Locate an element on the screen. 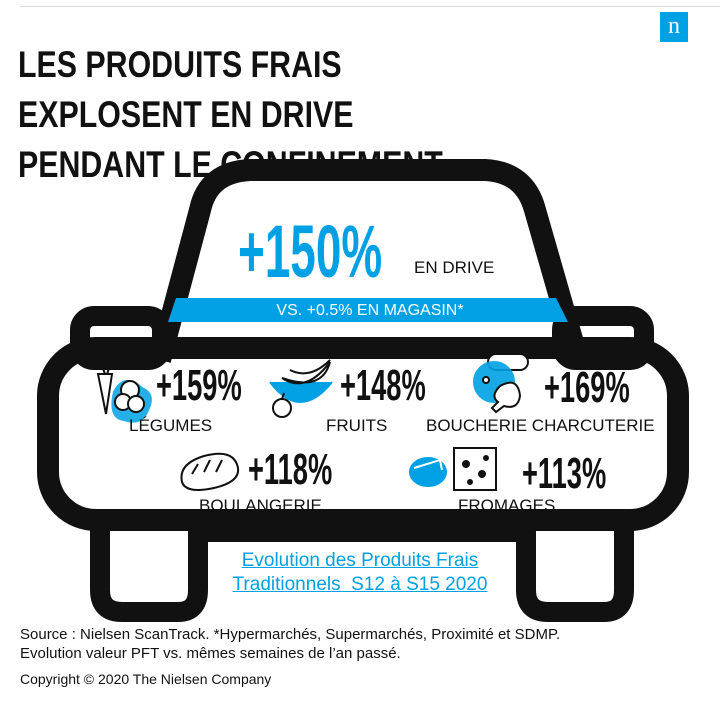  title-line-1: LES PRODUITS FRAIS EXPLOSENT EN DRIVE is located at coordinates (186, 89).